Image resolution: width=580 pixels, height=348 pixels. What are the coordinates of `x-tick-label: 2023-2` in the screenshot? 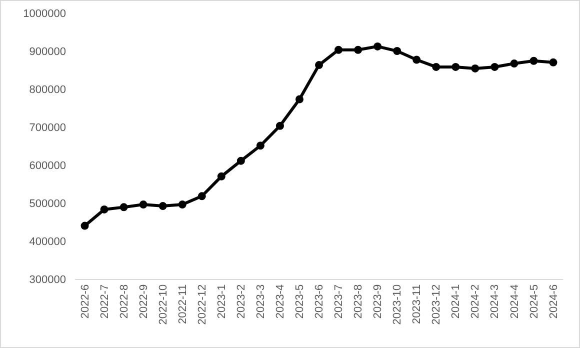 It's located at (241, 301).